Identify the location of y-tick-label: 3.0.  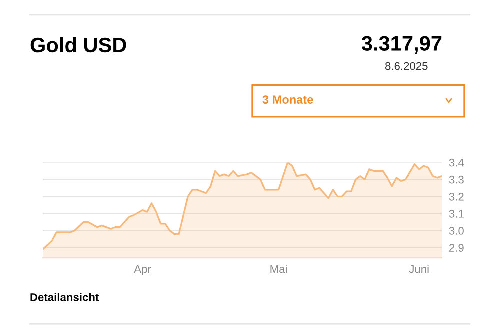
(456, 231).